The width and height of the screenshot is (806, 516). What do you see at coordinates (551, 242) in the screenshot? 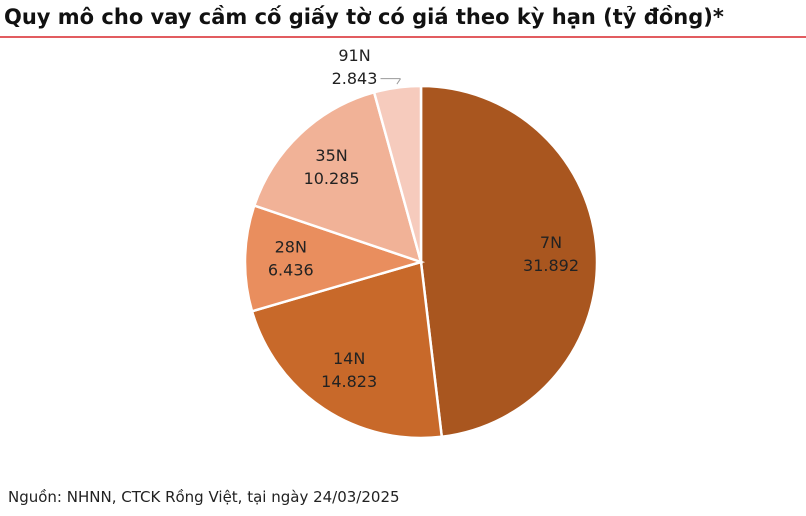
I see `slice-label: 7N` at bounding box center [551, 242].